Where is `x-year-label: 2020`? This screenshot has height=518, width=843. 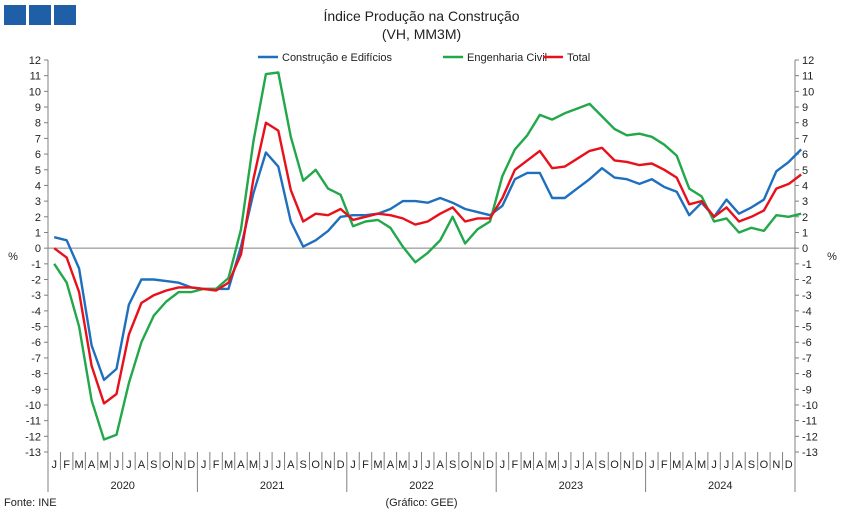
x-year-label: 2020 is located at coordinates (122, 486).